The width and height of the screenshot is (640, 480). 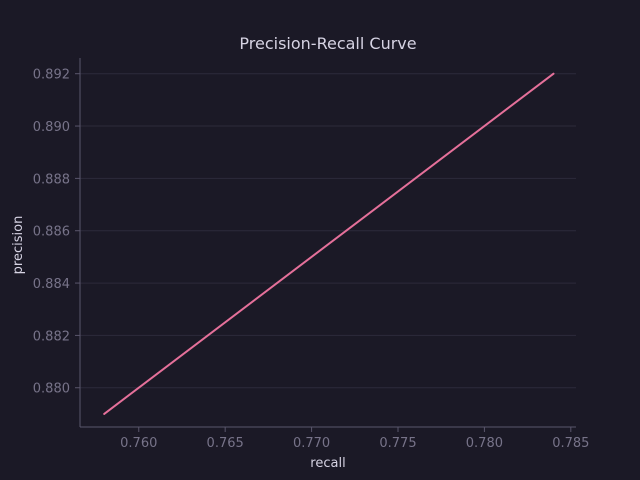 I want to click on y-tick-label: 0.890, so click(x=51, y=127).